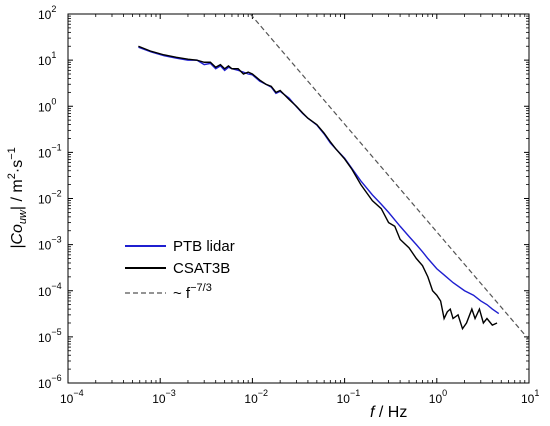 This screenshot has height=426, width=550. Describe the element at coordinates (182, 293) in the screenshot. I see `legend-label-power-law-base: ~ f` at that location.